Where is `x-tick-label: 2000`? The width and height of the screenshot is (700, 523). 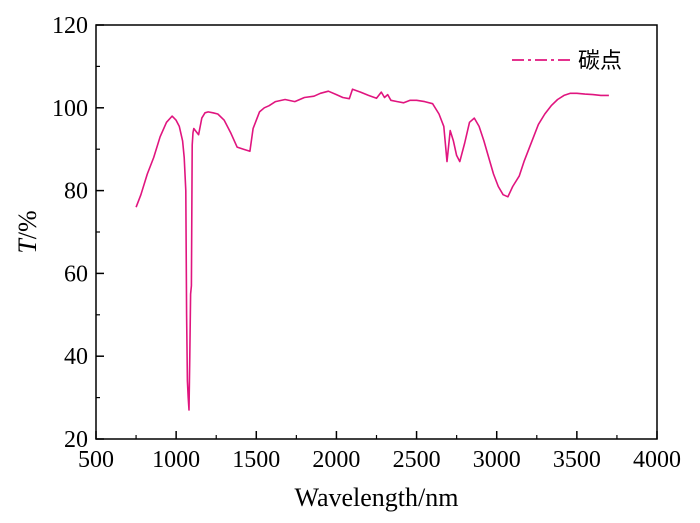
x-tick-label: 2000 is located at coordinates (336, 460).